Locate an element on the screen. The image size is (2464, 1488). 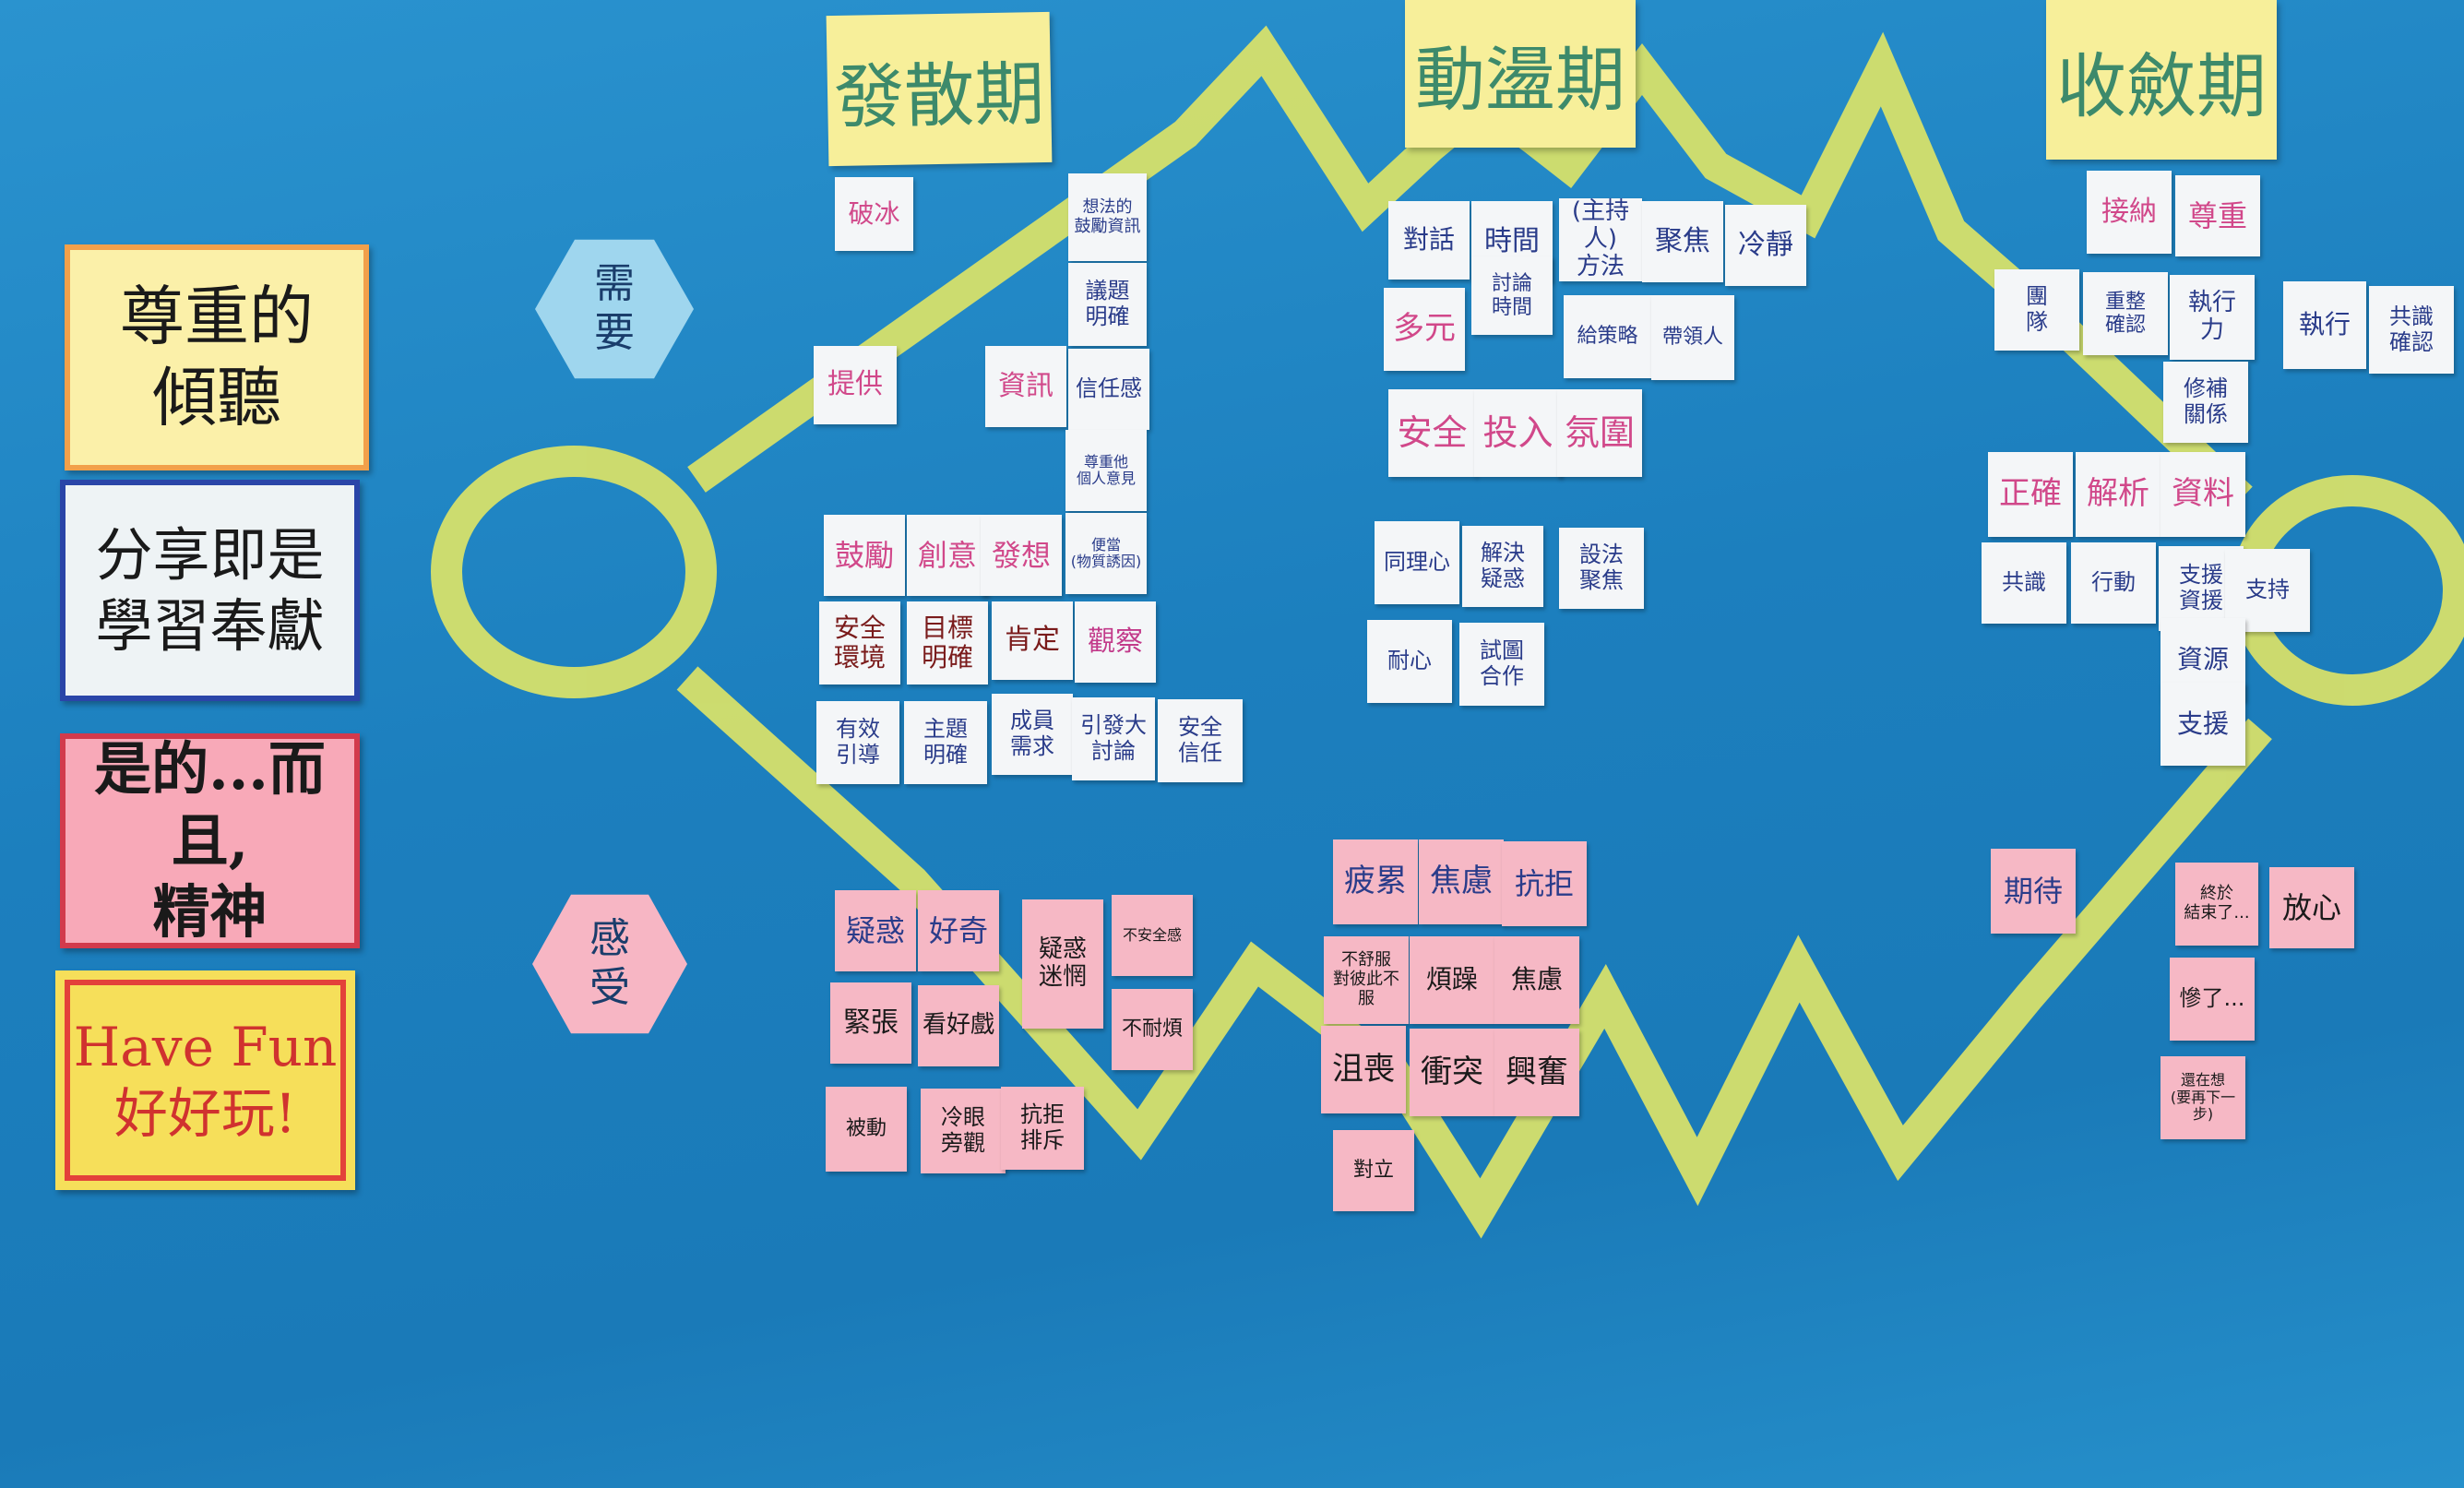
sticky-note: 安全 is located at coordinates (1432, 433).